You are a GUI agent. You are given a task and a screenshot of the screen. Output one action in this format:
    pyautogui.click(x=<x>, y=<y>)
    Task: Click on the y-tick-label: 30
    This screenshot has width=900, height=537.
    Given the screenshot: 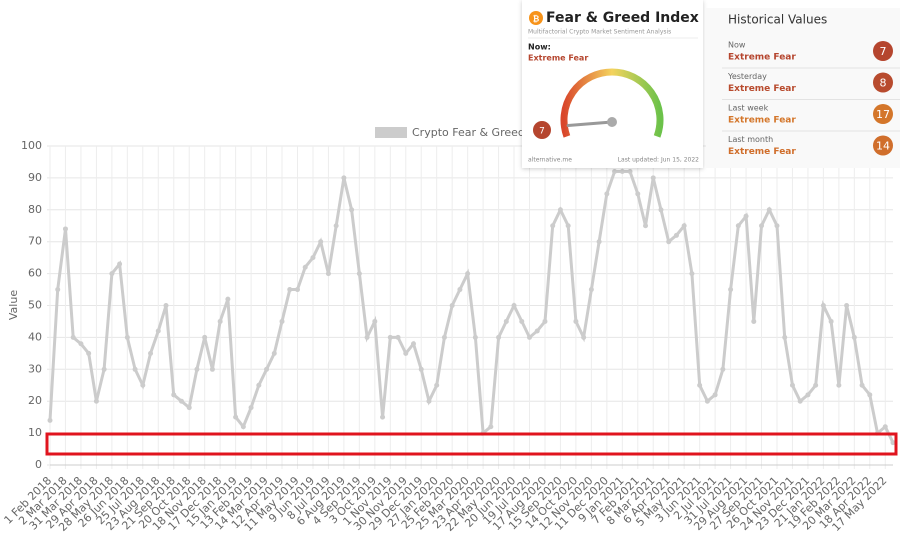 What is the action you would take?
    pyautogui.click(x=35, y=368)
    